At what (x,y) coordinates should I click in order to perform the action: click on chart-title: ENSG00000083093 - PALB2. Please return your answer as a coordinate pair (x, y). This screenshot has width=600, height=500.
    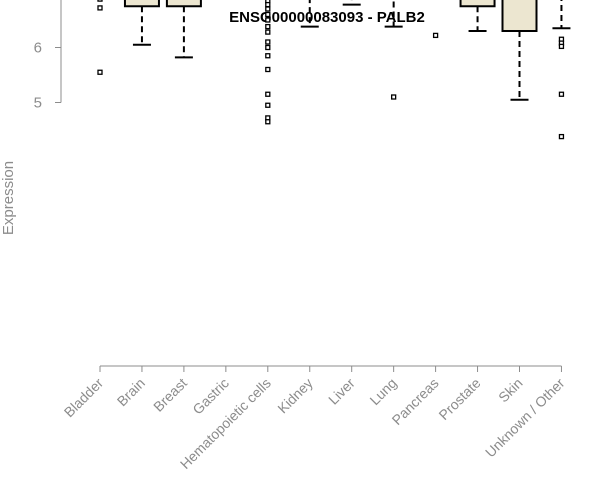
    Looking at the image, I should click on (327, 17).